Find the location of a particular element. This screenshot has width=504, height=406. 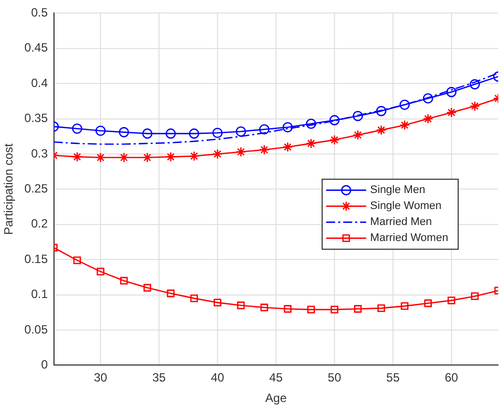

legend-label: Single Women is located at coordinates (406, 206).